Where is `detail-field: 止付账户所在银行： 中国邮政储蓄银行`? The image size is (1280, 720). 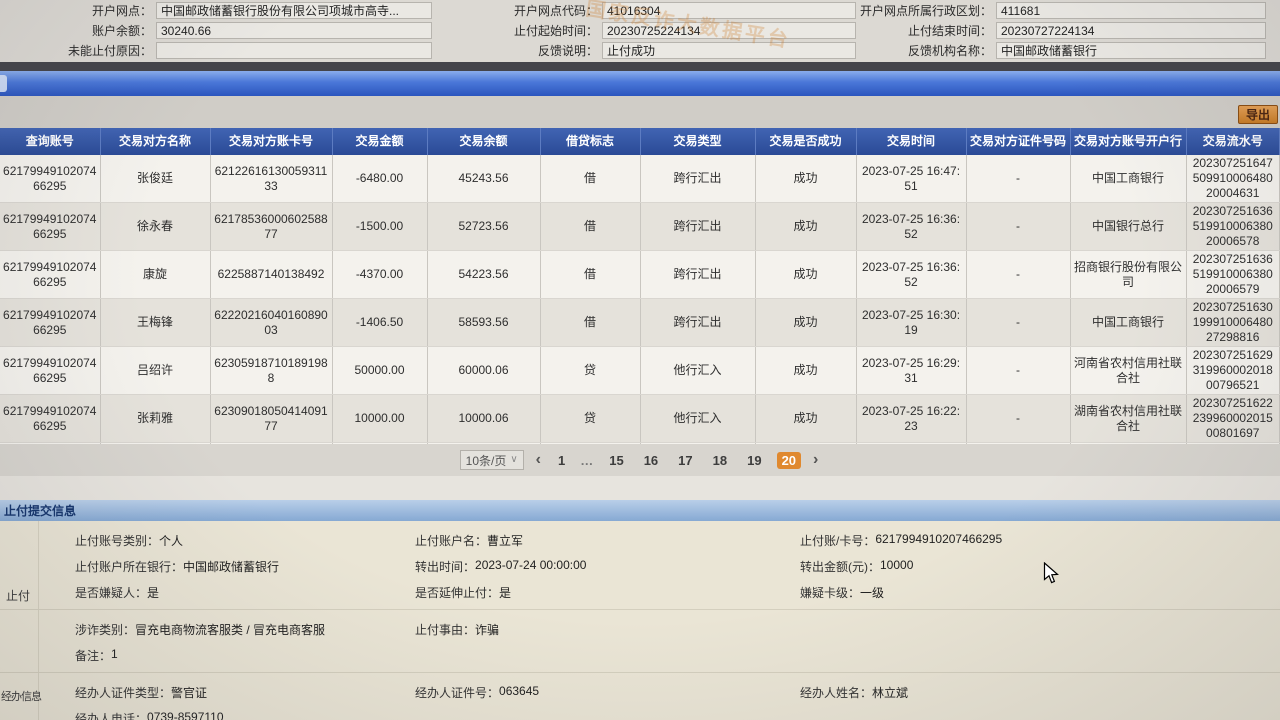
detail-field: 止付账户所在银行： 中国邮政储蓄银行 is located at coordinates (207, 566).